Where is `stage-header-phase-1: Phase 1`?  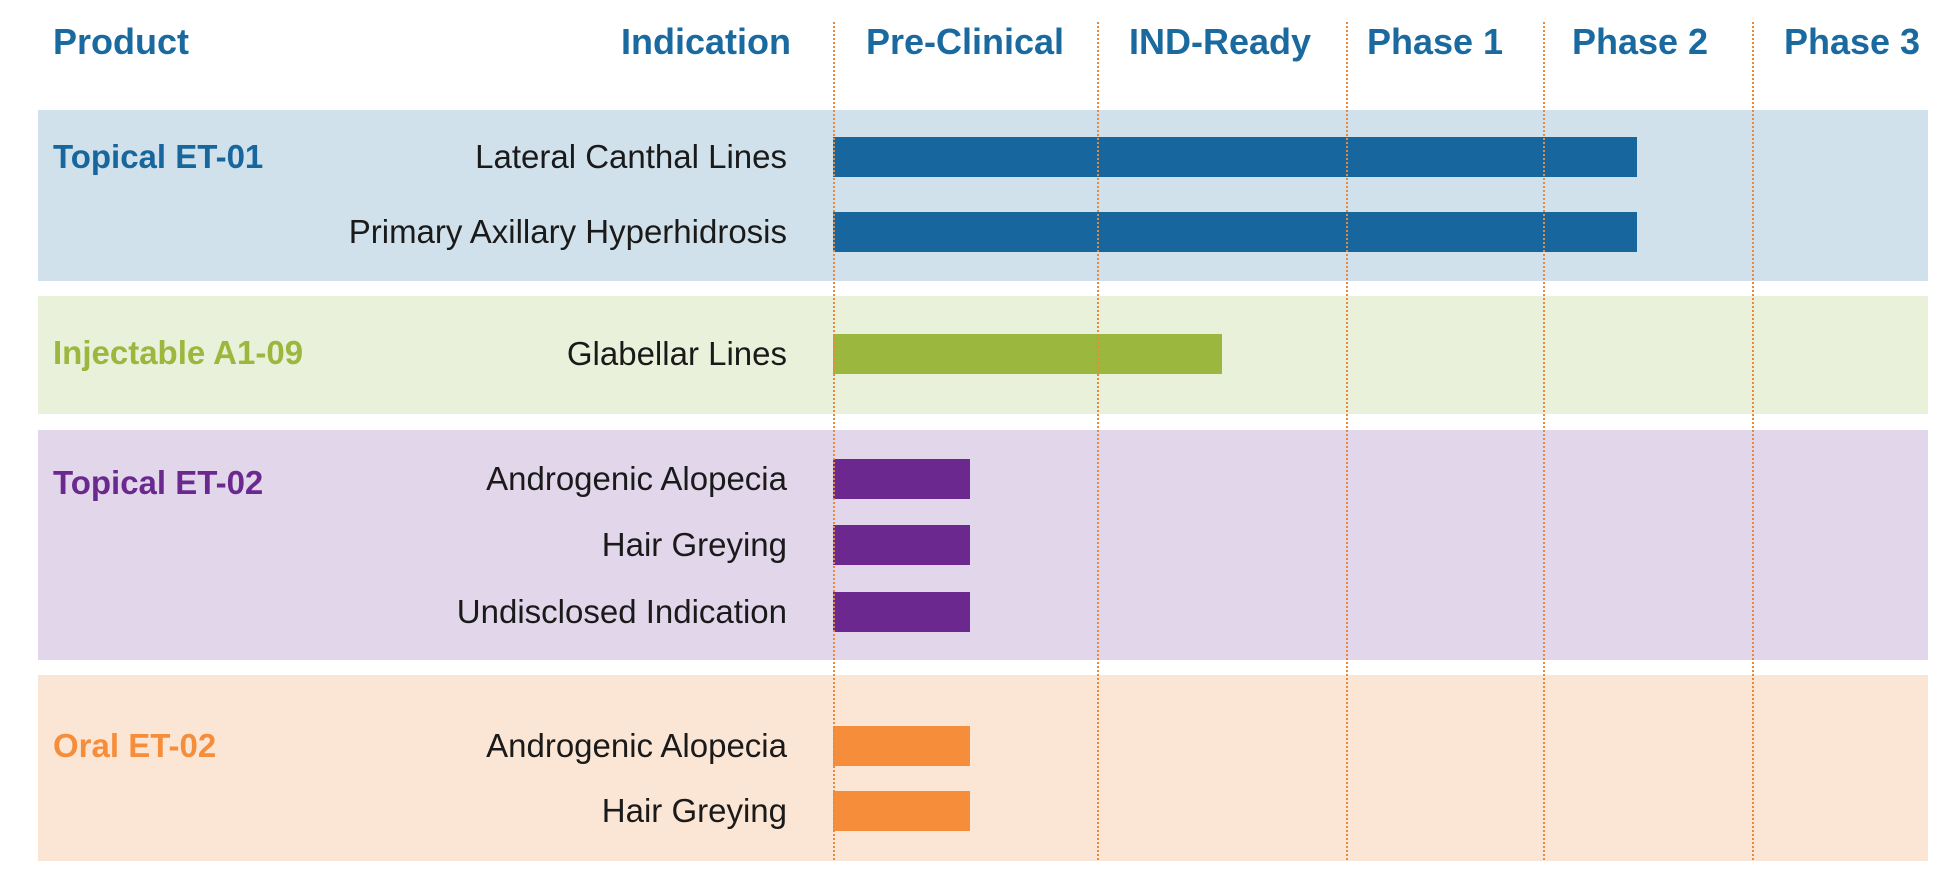
stage-header-phase-1: Phase 1 is located at coordinates (1435, 41).